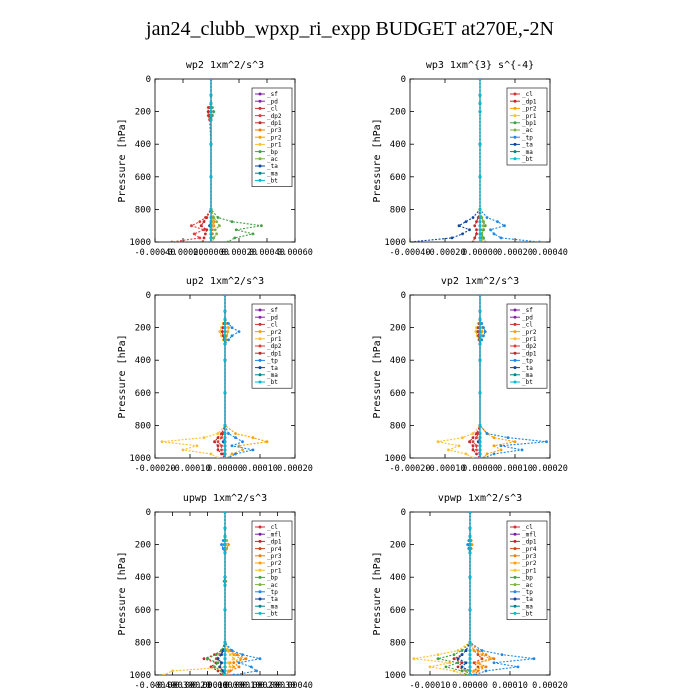  What do you see at coordinates (225, 498) in the screenshot?
I see `chart-title: upwp 1xm^2/s^3` at bounding box center [225, 498].